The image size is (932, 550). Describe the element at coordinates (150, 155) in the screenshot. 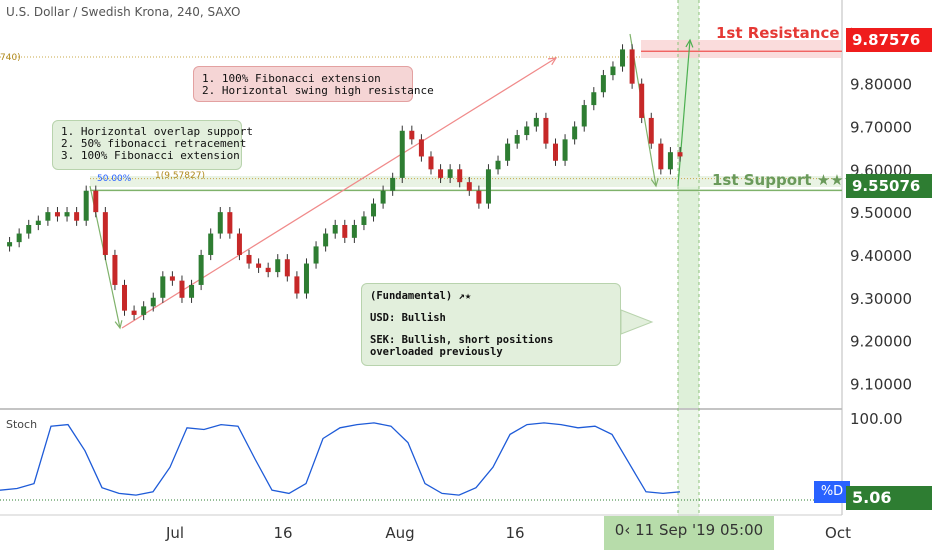

I see `support-note-line-3: 3. 100% Fibonacci extension` at that location.